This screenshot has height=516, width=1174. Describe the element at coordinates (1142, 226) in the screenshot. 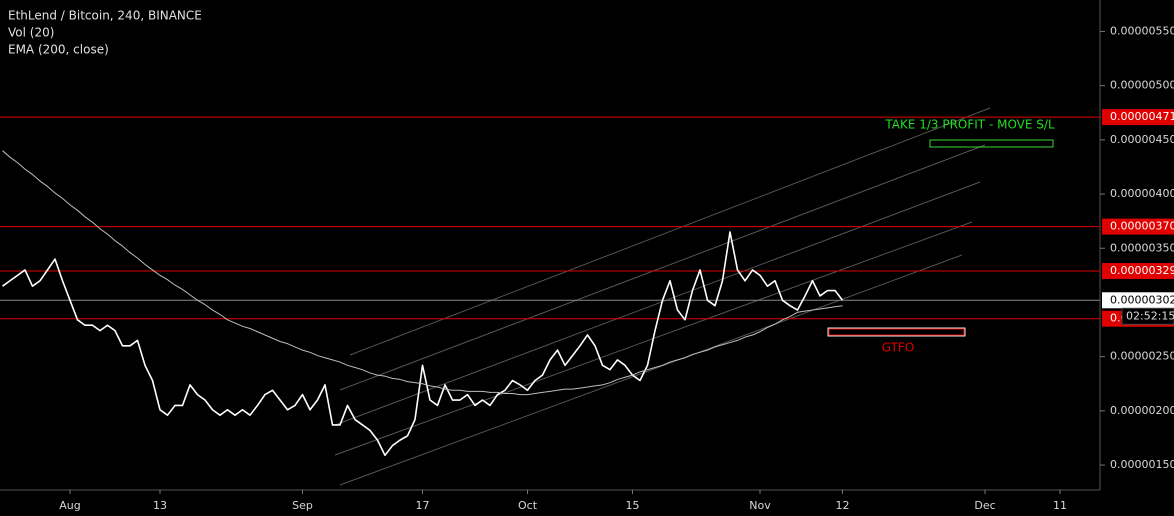

I see `level-label: 0.00000370` at that location.